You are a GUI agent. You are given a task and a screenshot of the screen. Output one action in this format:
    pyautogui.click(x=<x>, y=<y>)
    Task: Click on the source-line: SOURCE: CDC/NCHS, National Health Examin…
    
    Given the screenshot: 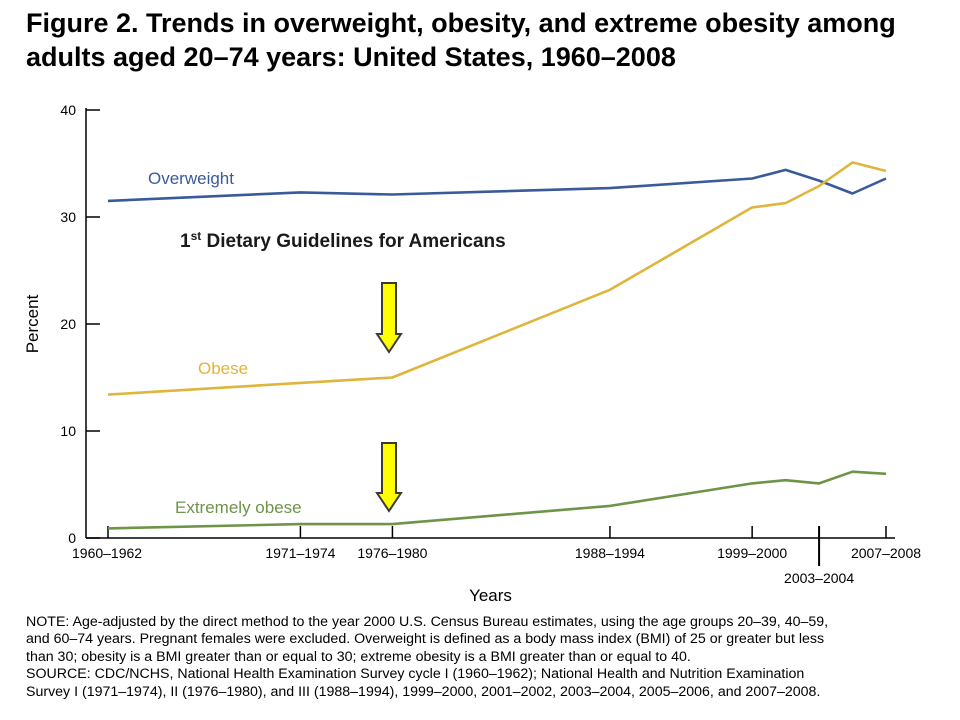 What is the action you would take?
    pyautogui.click(x=415, y=674)
    